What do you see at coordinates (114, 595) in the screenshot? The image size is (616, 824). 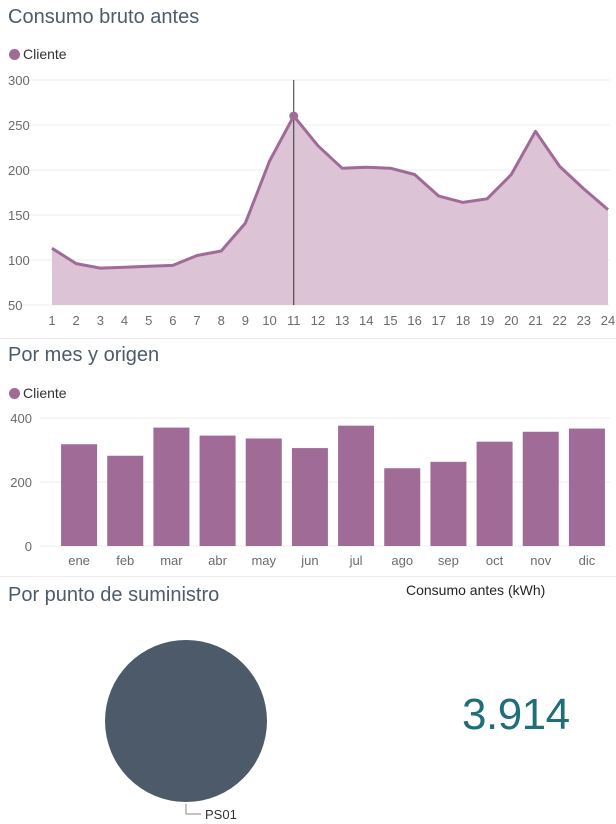 I see `supply-chart-title: Por punto de suministro` at bounding box center [114, 595].